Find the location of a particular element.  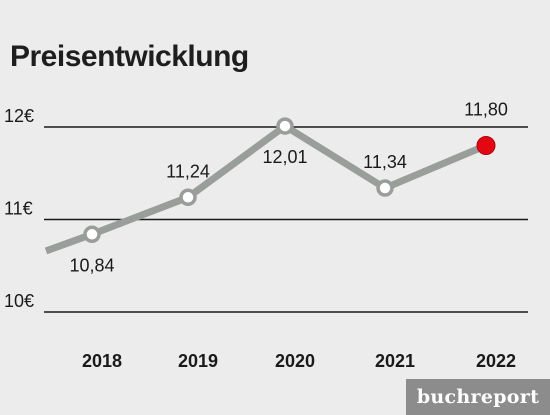

data-label: 11,80 is located at coordinates (486, 110).